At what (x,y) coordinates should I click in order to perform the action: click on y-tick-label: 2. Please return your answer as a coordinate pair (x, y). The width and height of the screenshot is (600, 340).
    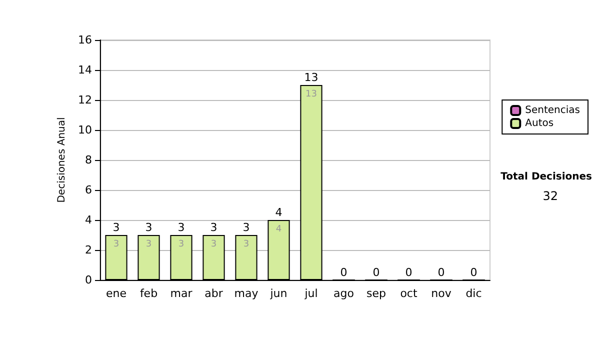
    Looking at the image, I should click on (88, 250).